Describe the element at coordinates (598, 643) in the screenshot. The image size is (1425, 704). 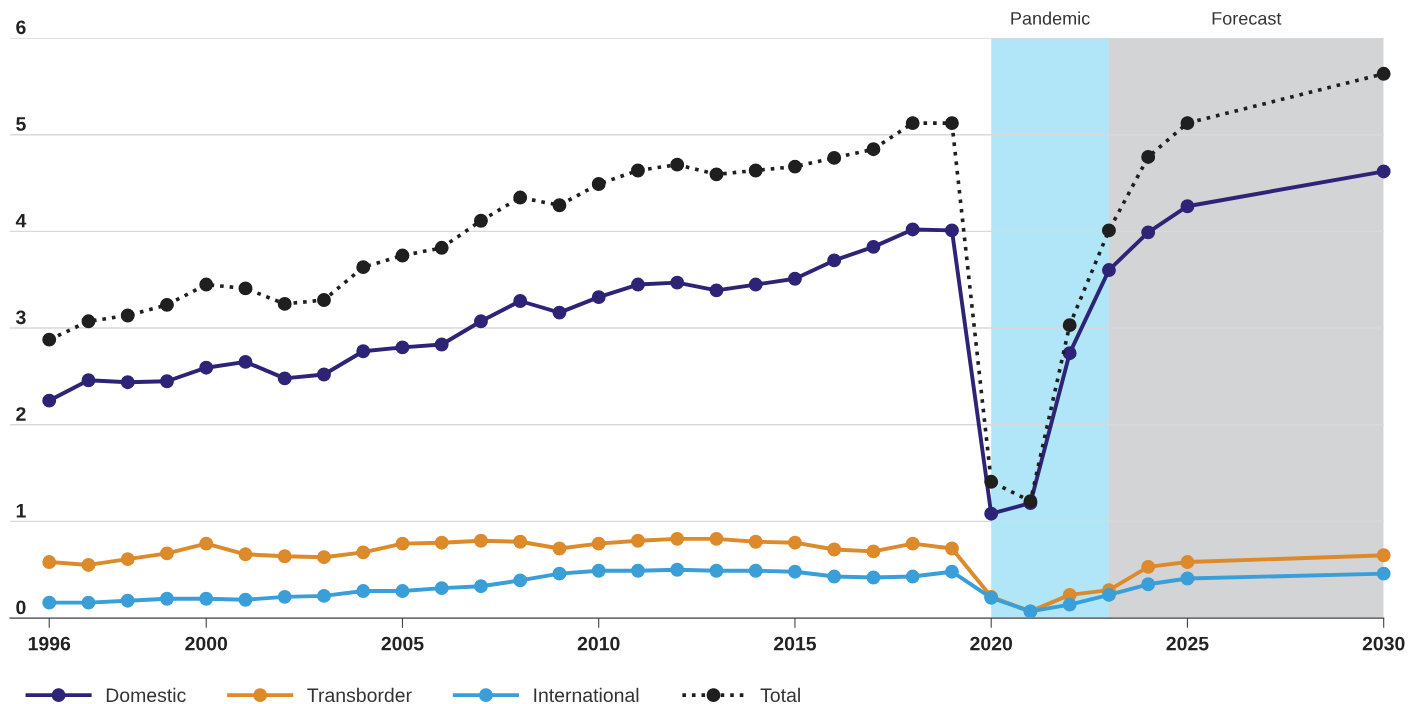
I see `x-tick-label: 2010` at that location.